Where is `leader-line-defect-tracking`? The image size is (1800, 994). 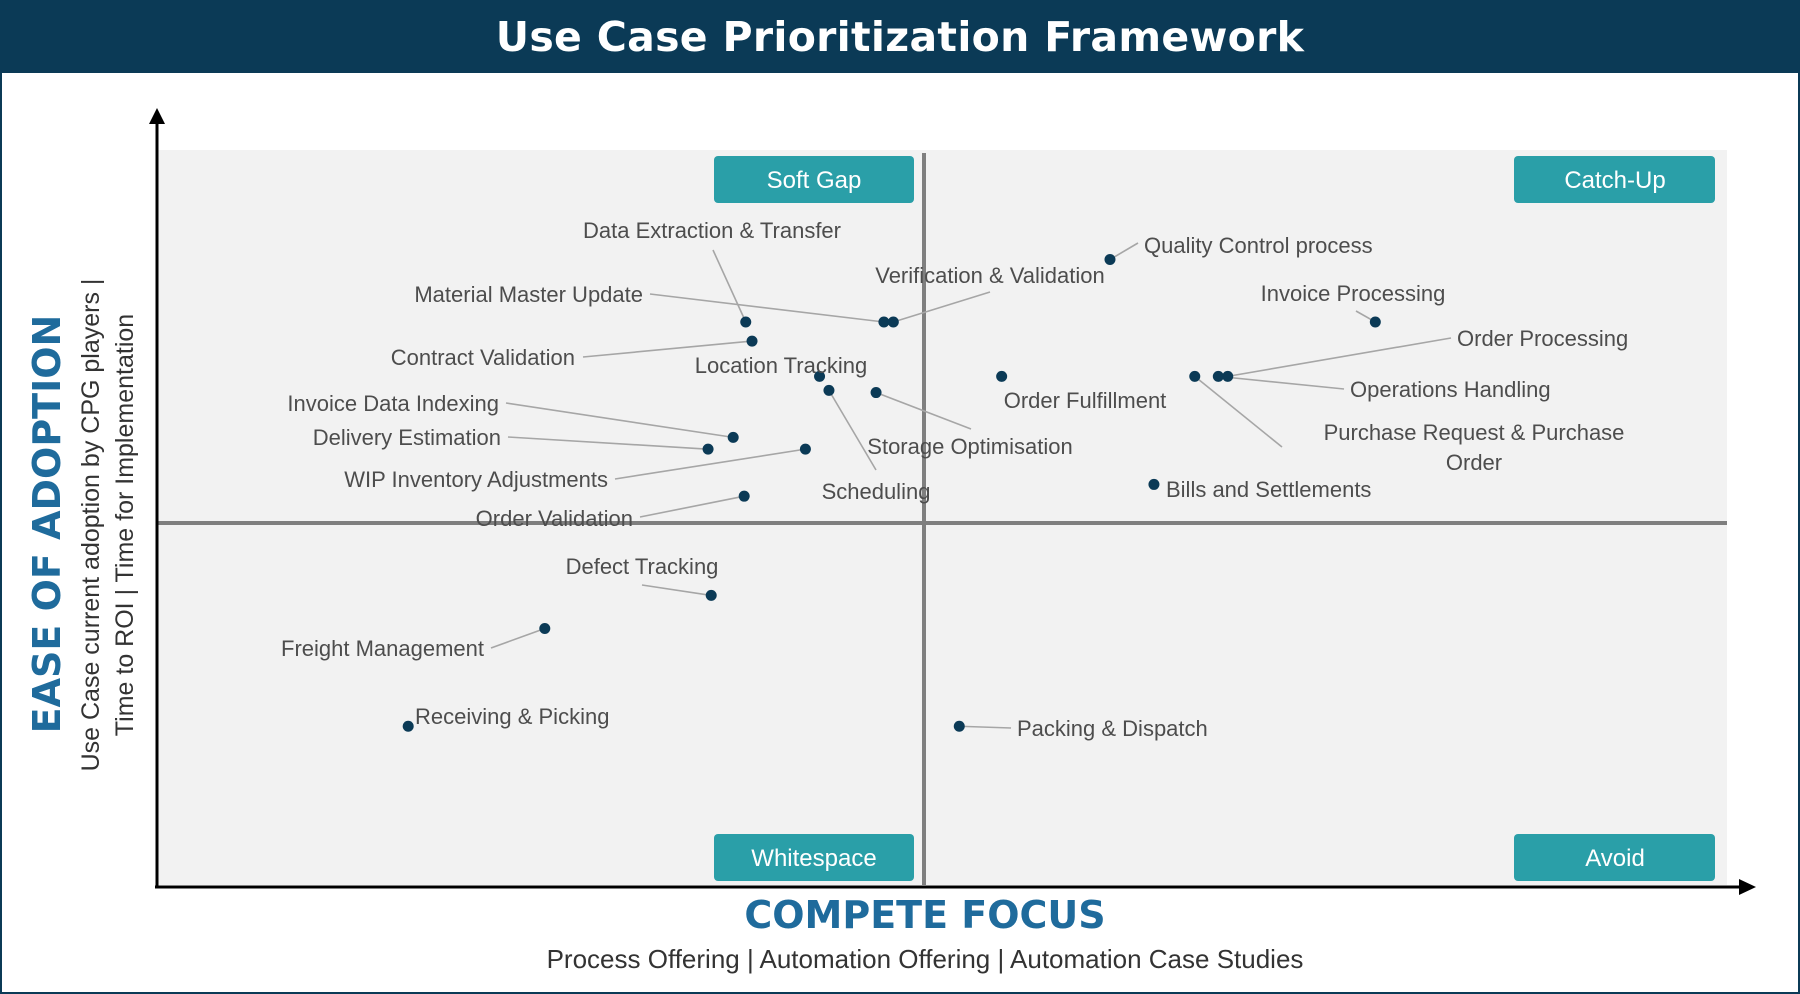 leader-line-defect-tracking is located at coordinates (676, 590).